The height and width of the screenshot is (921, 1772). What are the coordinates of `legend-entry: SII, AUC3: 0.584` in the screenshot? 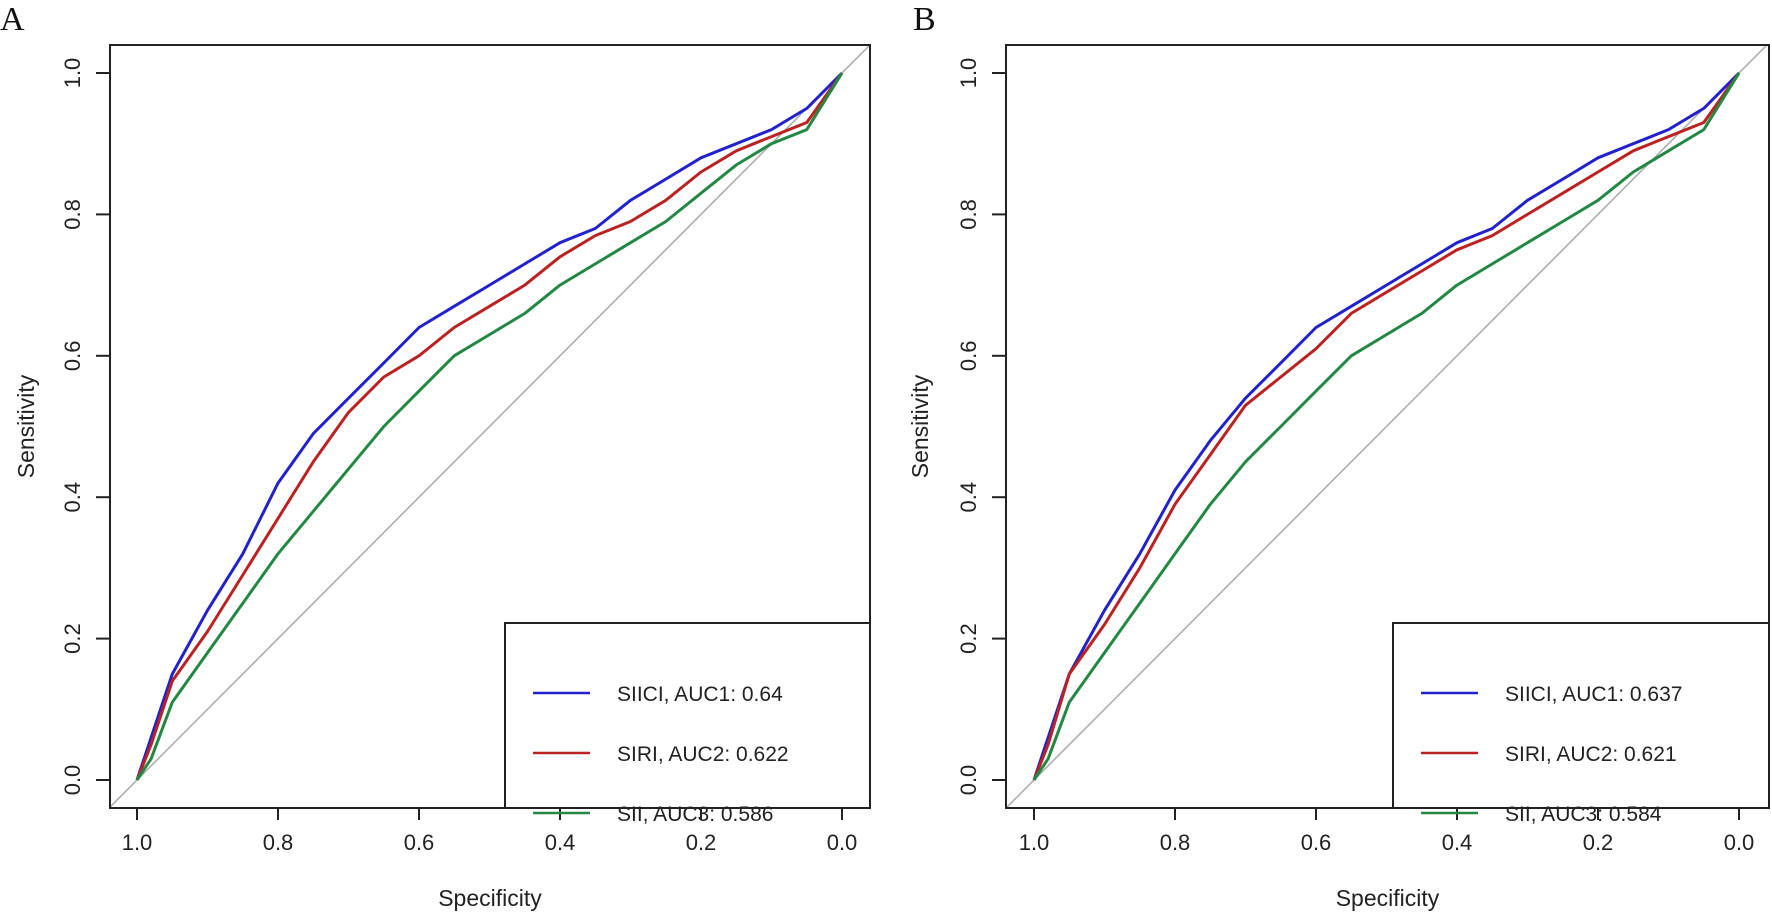 It's located at (1583, 814).